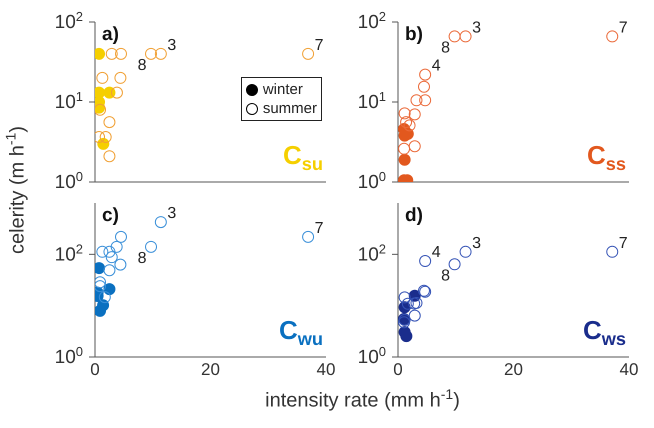 This screenshot has height=428, width=654. What do you see at coordinates (300, 332) in the screenshot?
I see `annotation: C$_{wu}$` at bounding box center [300, 332].